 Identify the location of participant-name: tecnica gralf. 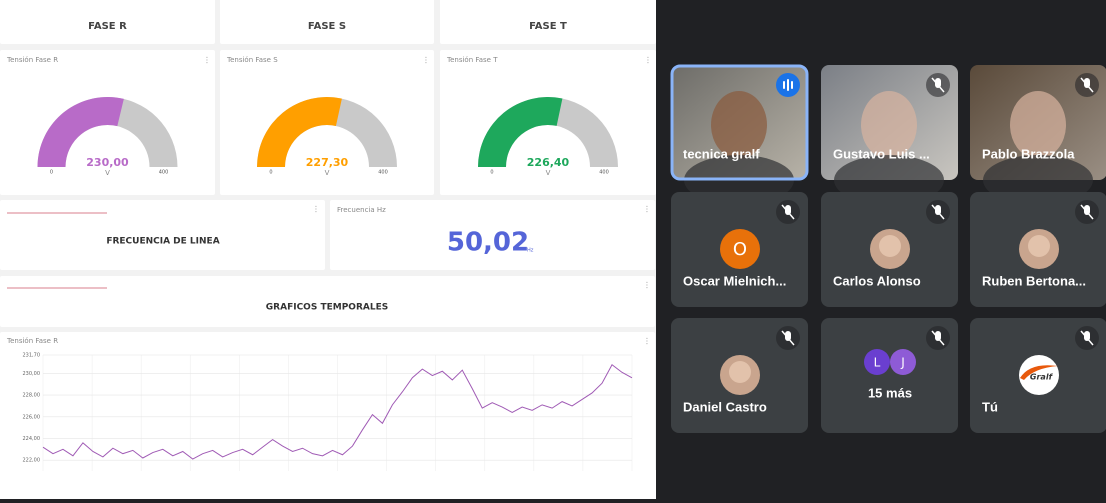
(721, 153).